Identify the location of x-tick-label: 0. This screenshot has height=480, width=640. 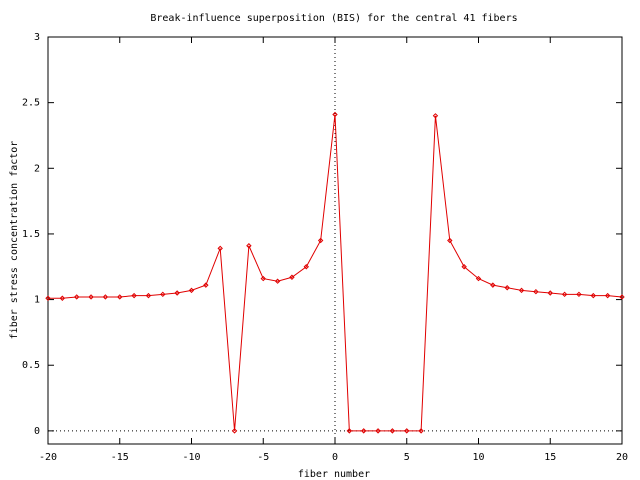
(335, 457).